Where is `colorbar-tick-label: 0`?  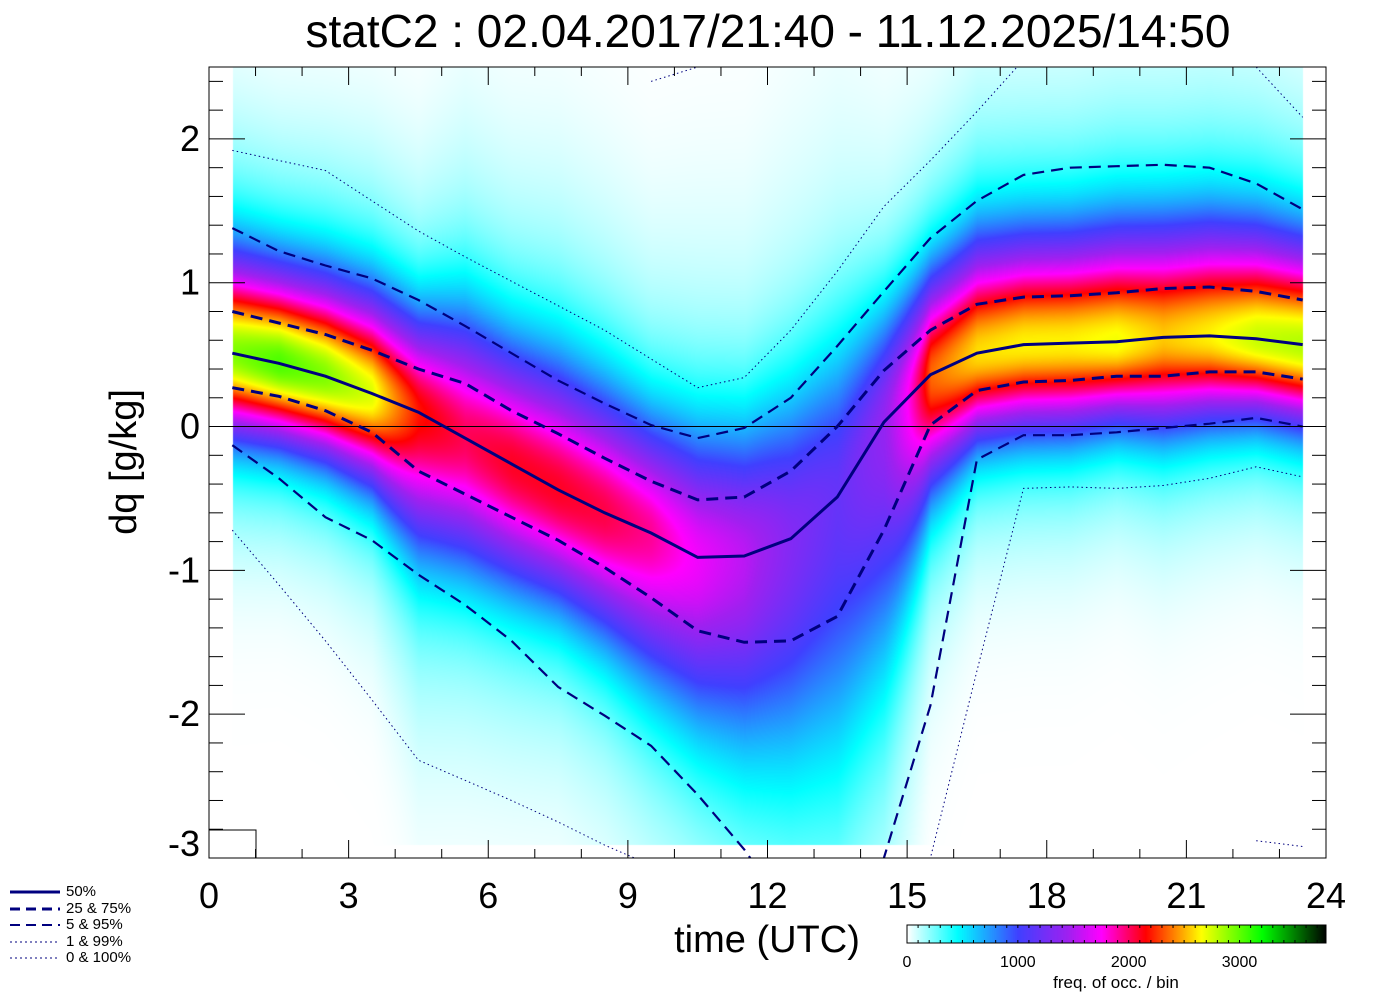
colorbar-tick-label: 0 is located at coordinates (907, 962).